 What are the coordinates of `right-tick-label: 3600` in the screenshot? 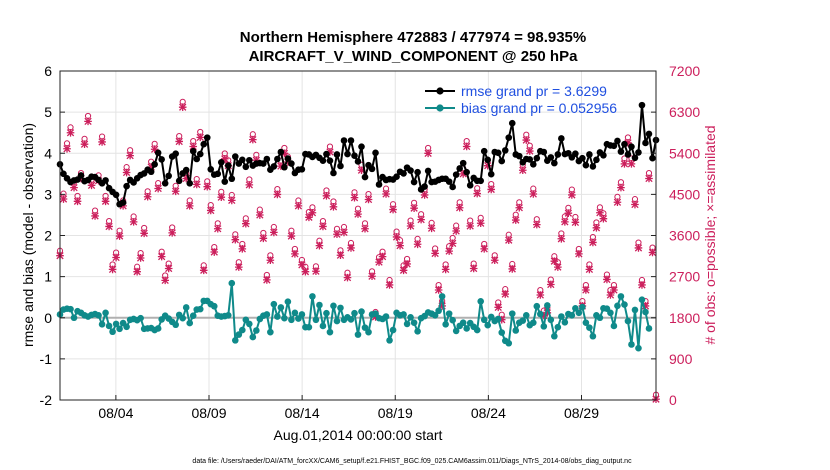 It's located at (684, 236).